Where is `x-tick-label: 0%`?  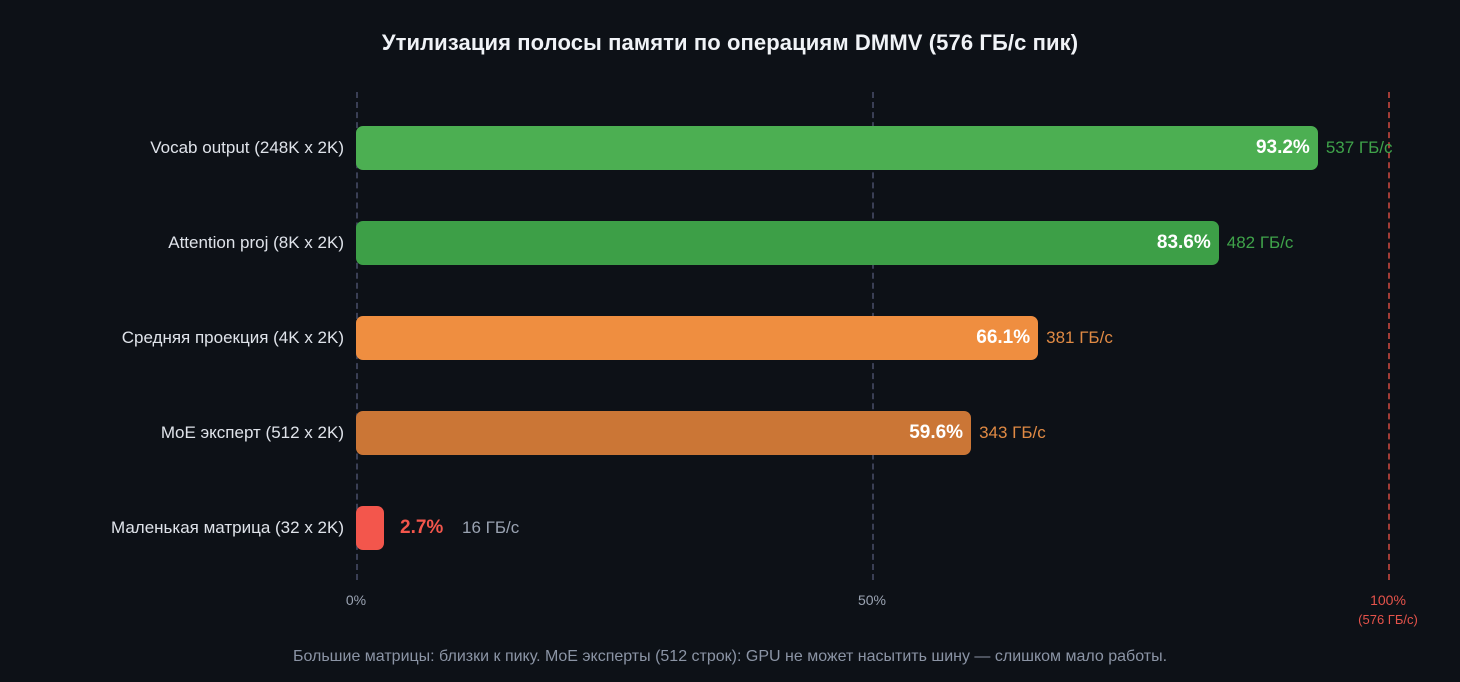
x-tick-label: 0% is located at coordinates (356, 600).